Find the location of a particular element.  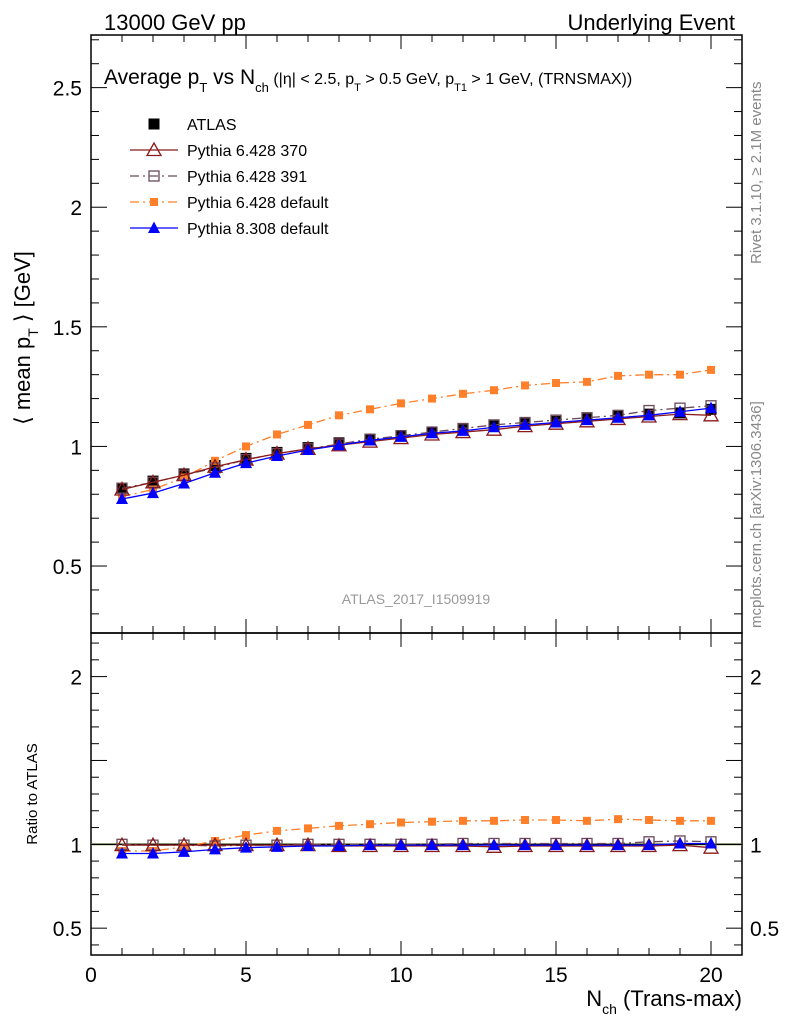

x-tick-label: 5 is located at coordinates (246, 975).